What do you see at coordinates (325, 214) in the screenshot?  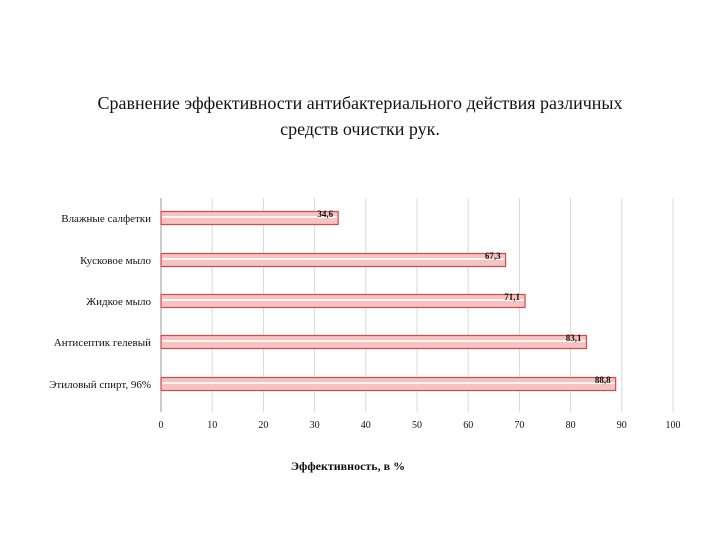 I see `data-label: 34,6` at bounding box center [325, 214].